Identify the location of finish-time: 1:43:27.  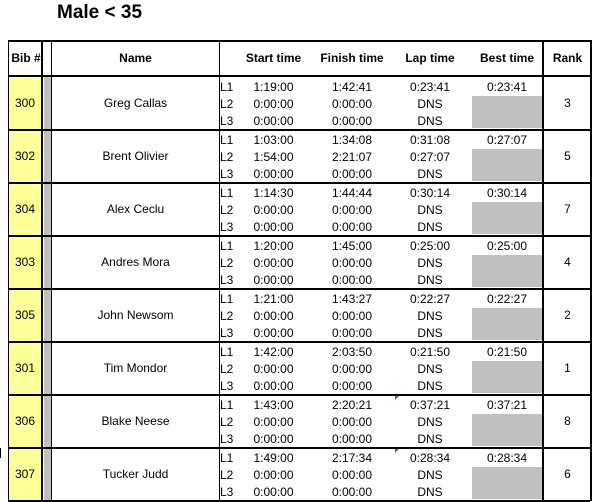
(352, 299).